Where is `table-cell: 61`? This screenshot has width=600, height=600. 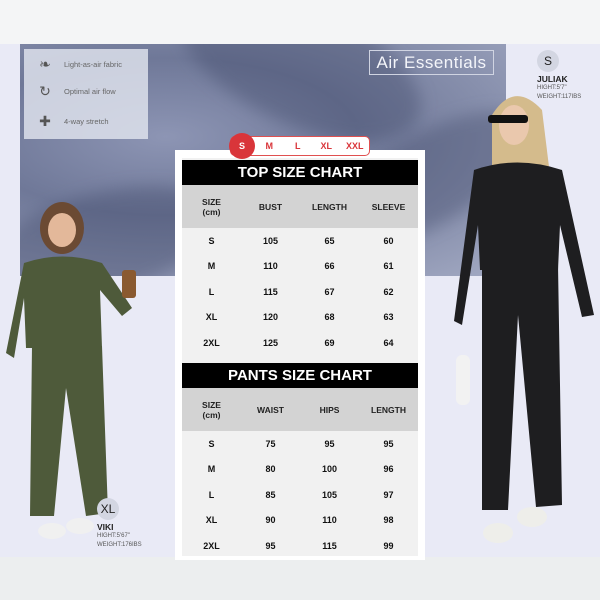
table-cell: 61 is located at coordinates (388, 266).